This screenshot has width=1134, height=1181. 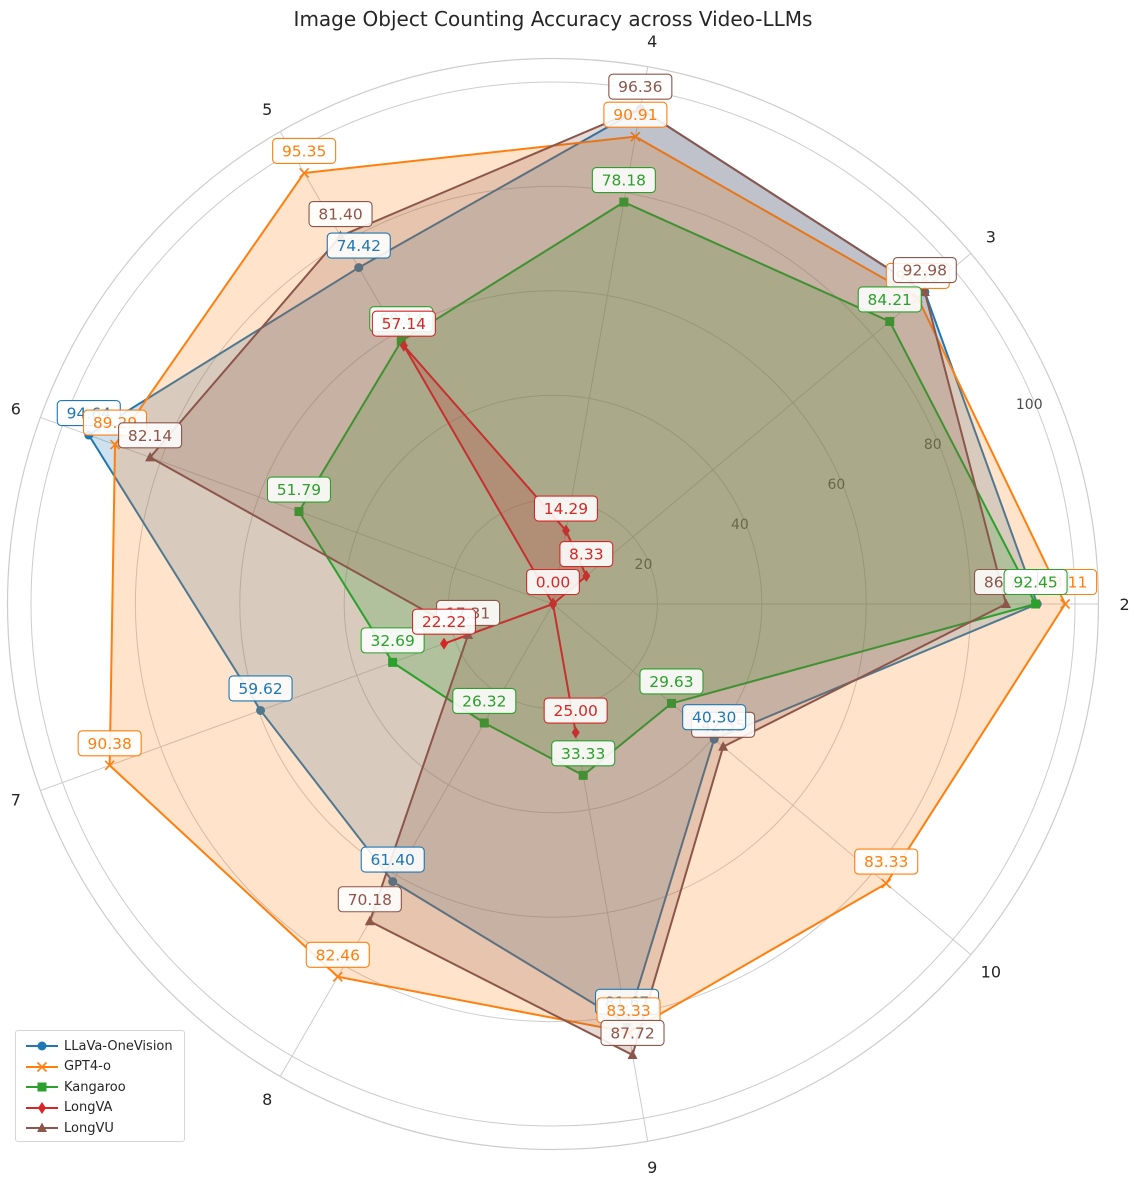 I want to click on category-label-4: 4, so click(x=652, y=41).